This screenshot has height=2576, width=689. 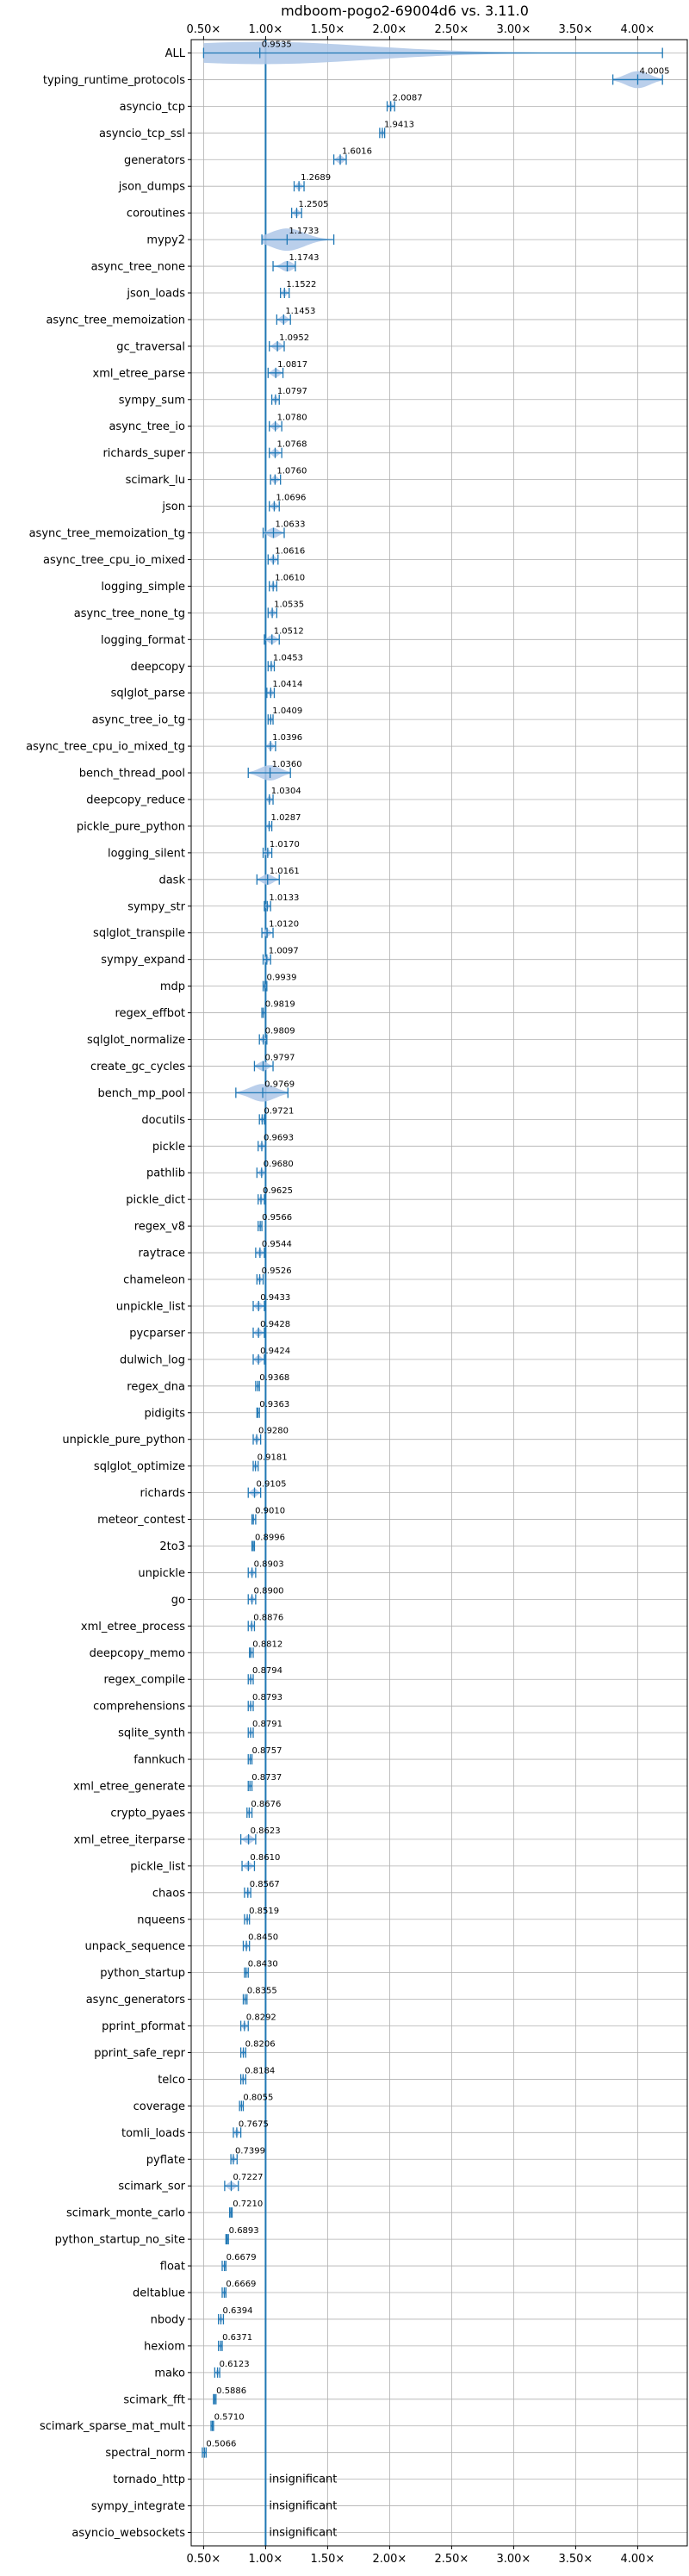 I want to click on row-label: regex_effbot, so click(x=150, y=1014).